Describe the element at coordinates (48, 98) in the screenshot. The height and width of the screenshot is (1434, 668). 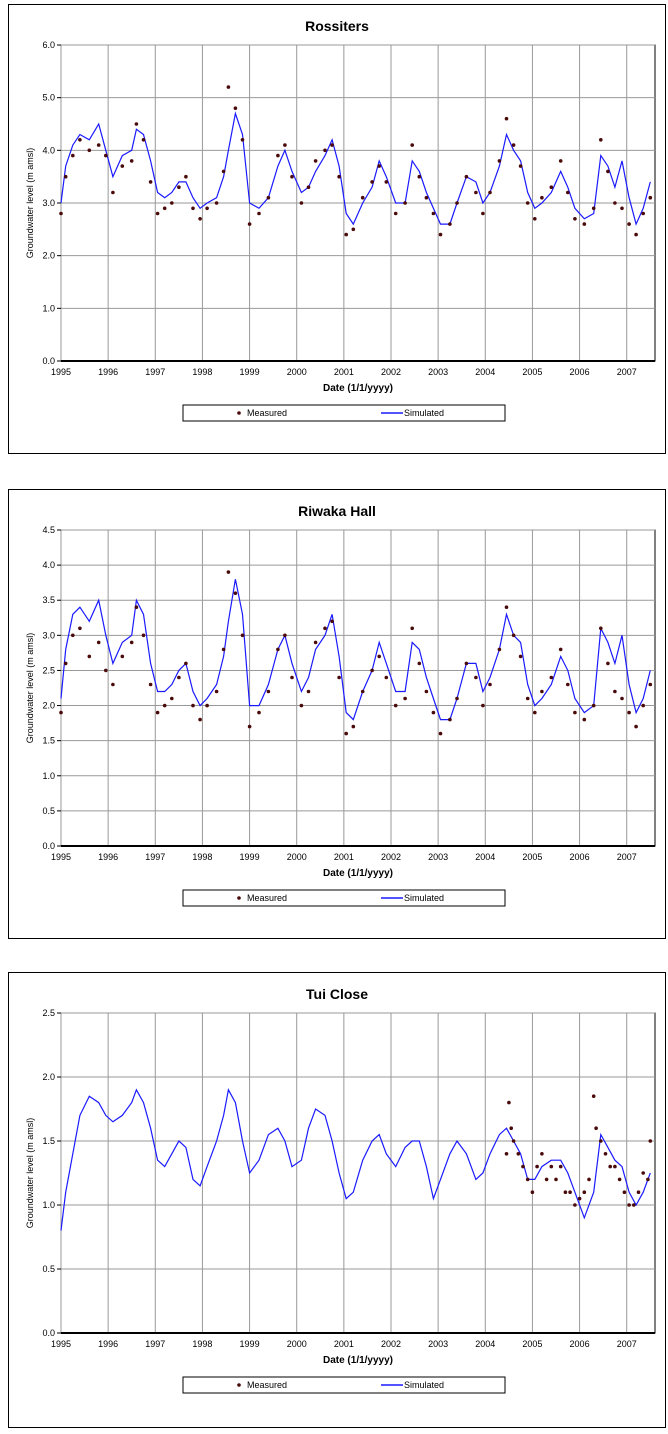
I see `y-tick-label: 5.0` at that location.